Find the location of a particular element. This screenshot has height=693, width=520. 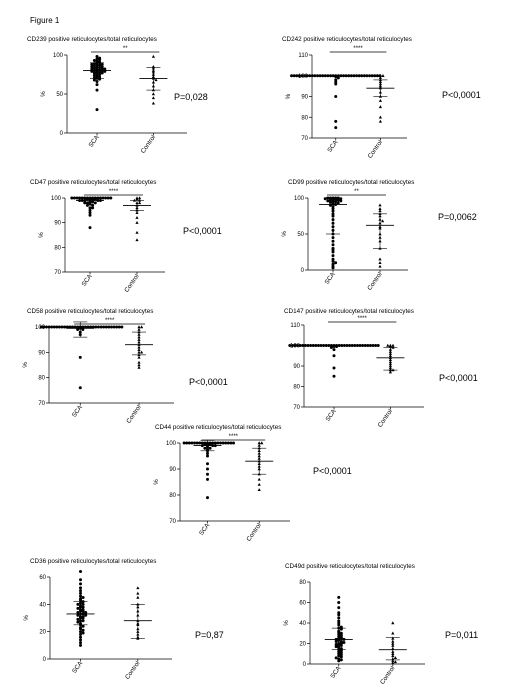

cd99-control-point is located at coordinates (383, 221).